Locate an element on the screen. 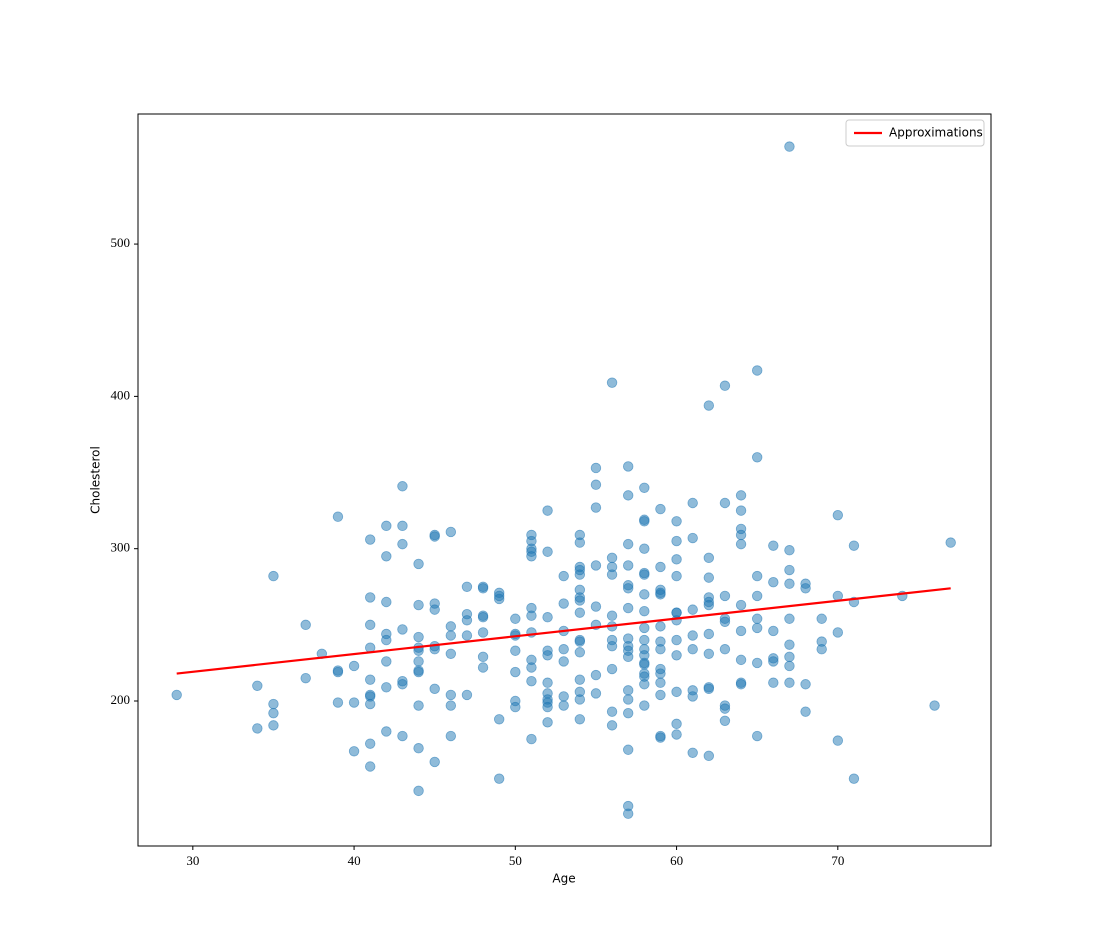 Image resolution: width=1101 pixels, height=951 pixels. y-tick-label: 500 is located at coordinates (121, 242).